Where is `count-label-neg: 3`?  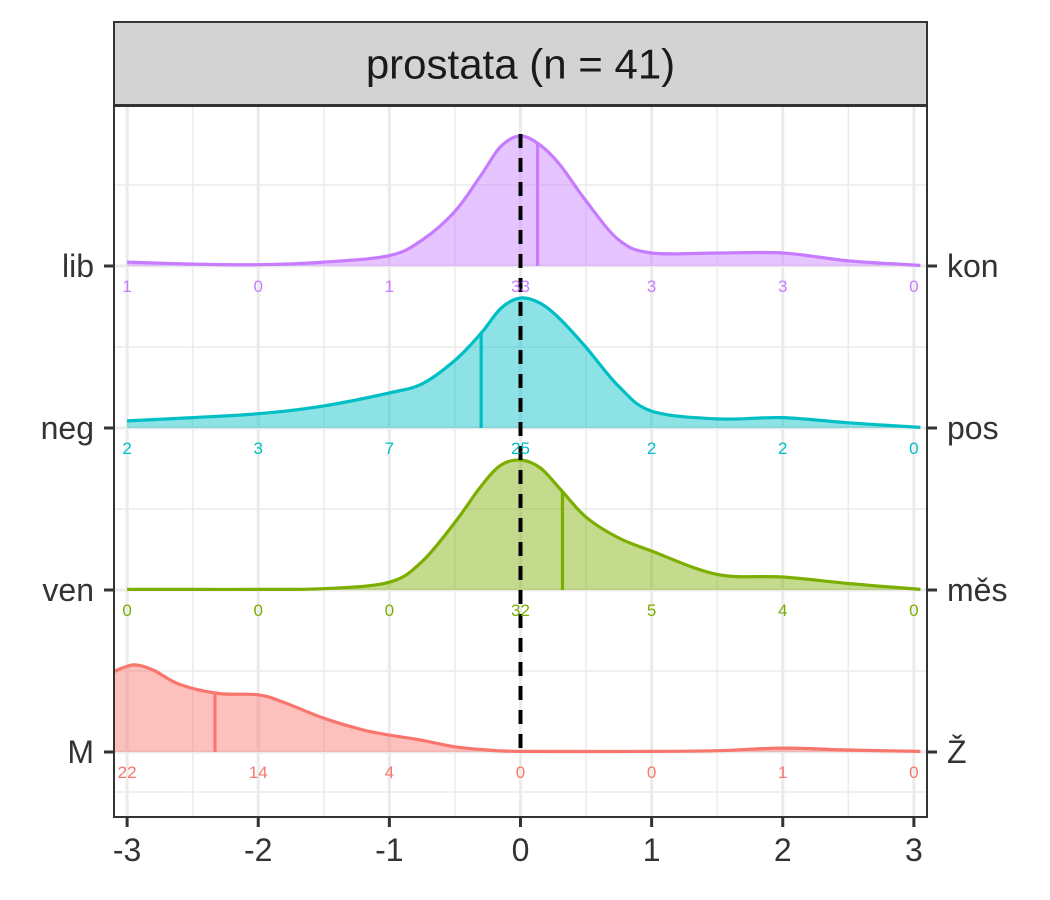 count-label-neg: 3 is located at coordinates (258, 448).